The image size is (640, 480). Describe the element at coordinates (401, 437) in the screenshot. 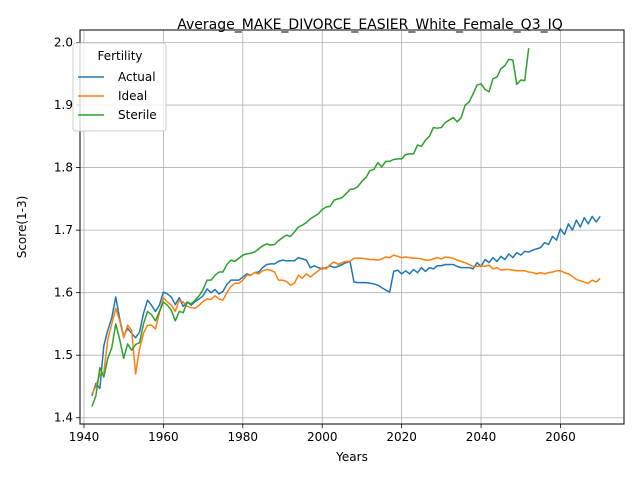

I see `x-tick-label: 2020` at that location.